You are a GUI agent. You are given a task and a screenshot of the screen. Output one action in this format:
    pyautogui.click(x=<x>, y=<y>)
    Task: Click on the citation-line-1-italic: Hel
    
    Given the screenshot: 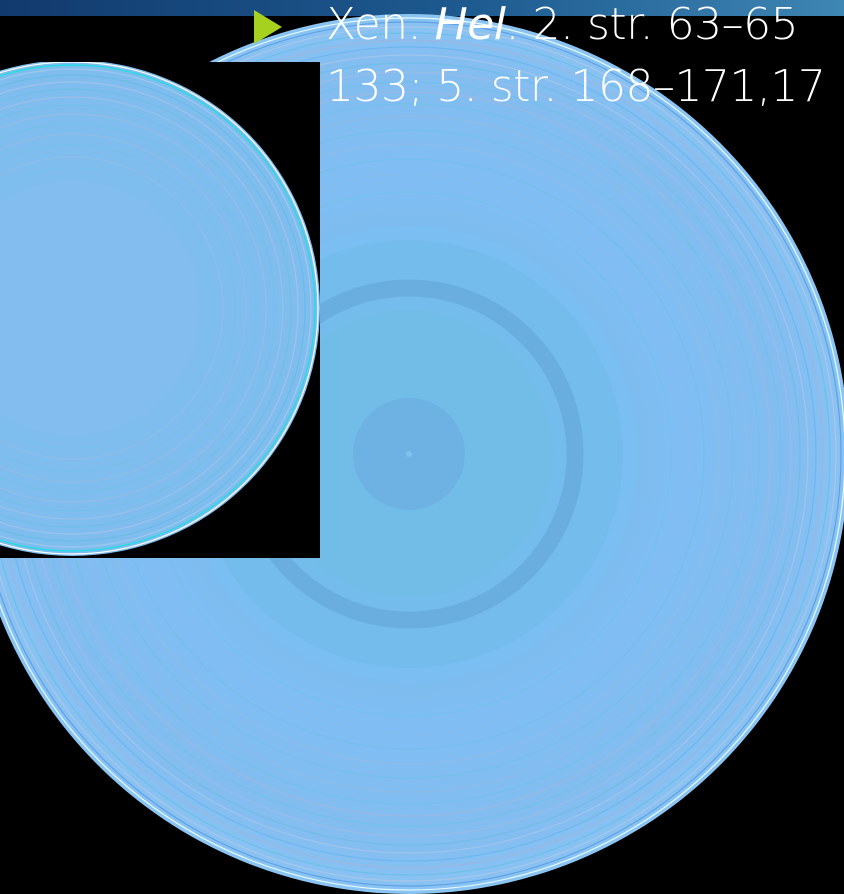 What is the action you would take?
    pyautogui.click(x=470, y=25)
    